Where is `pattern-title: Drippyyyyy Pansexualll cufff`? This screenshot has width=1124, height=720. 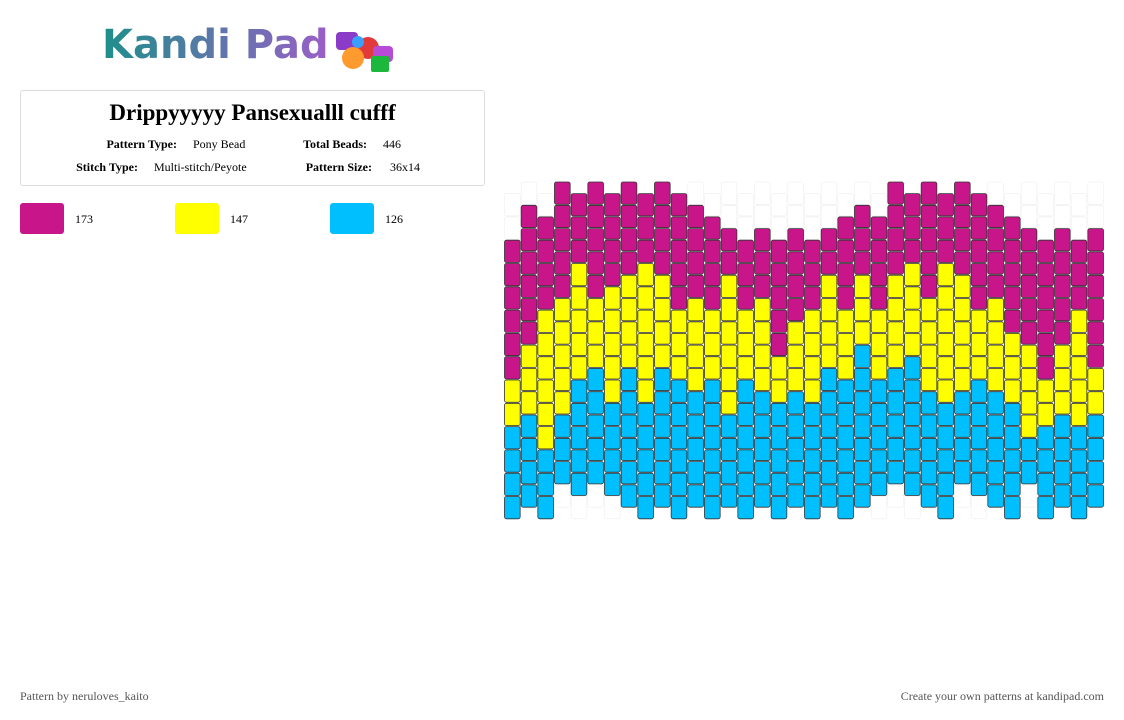 pattern-title: Drippyyyyy Pansexualll cufff is located at coordinates (252, 112).